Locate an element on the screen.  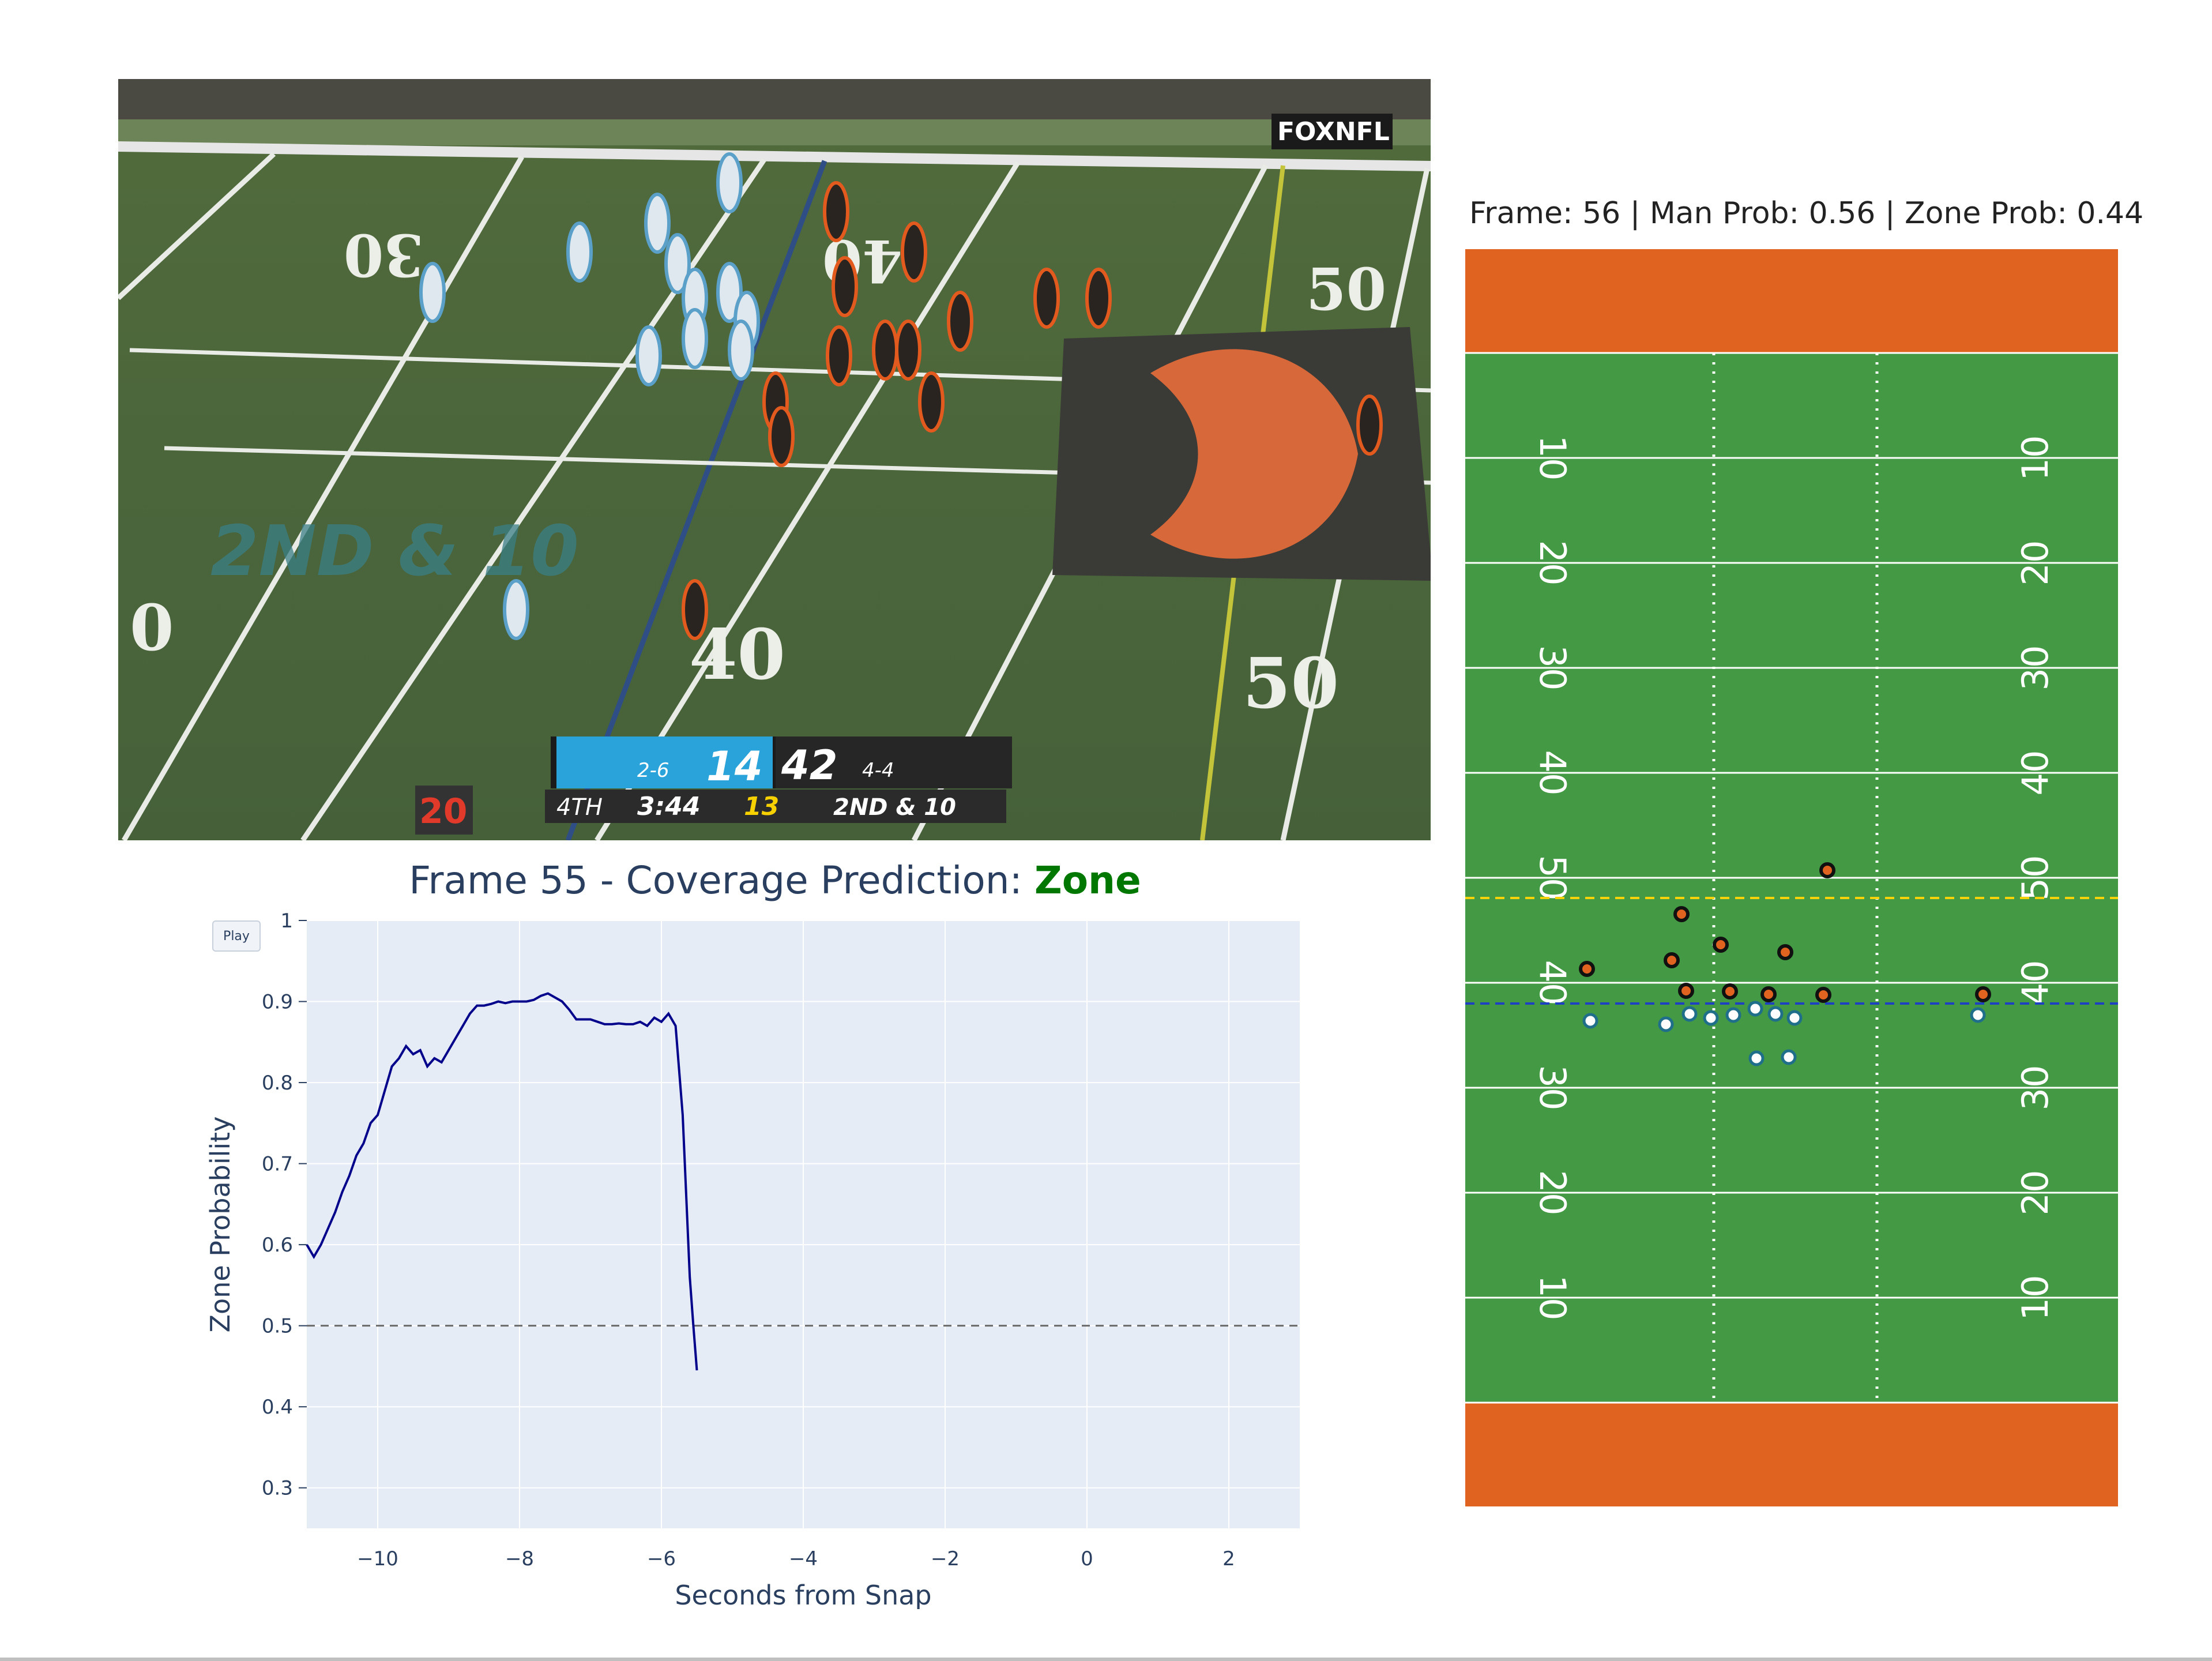
x-tick-label: −10 is located at coordinates (377, 1558).